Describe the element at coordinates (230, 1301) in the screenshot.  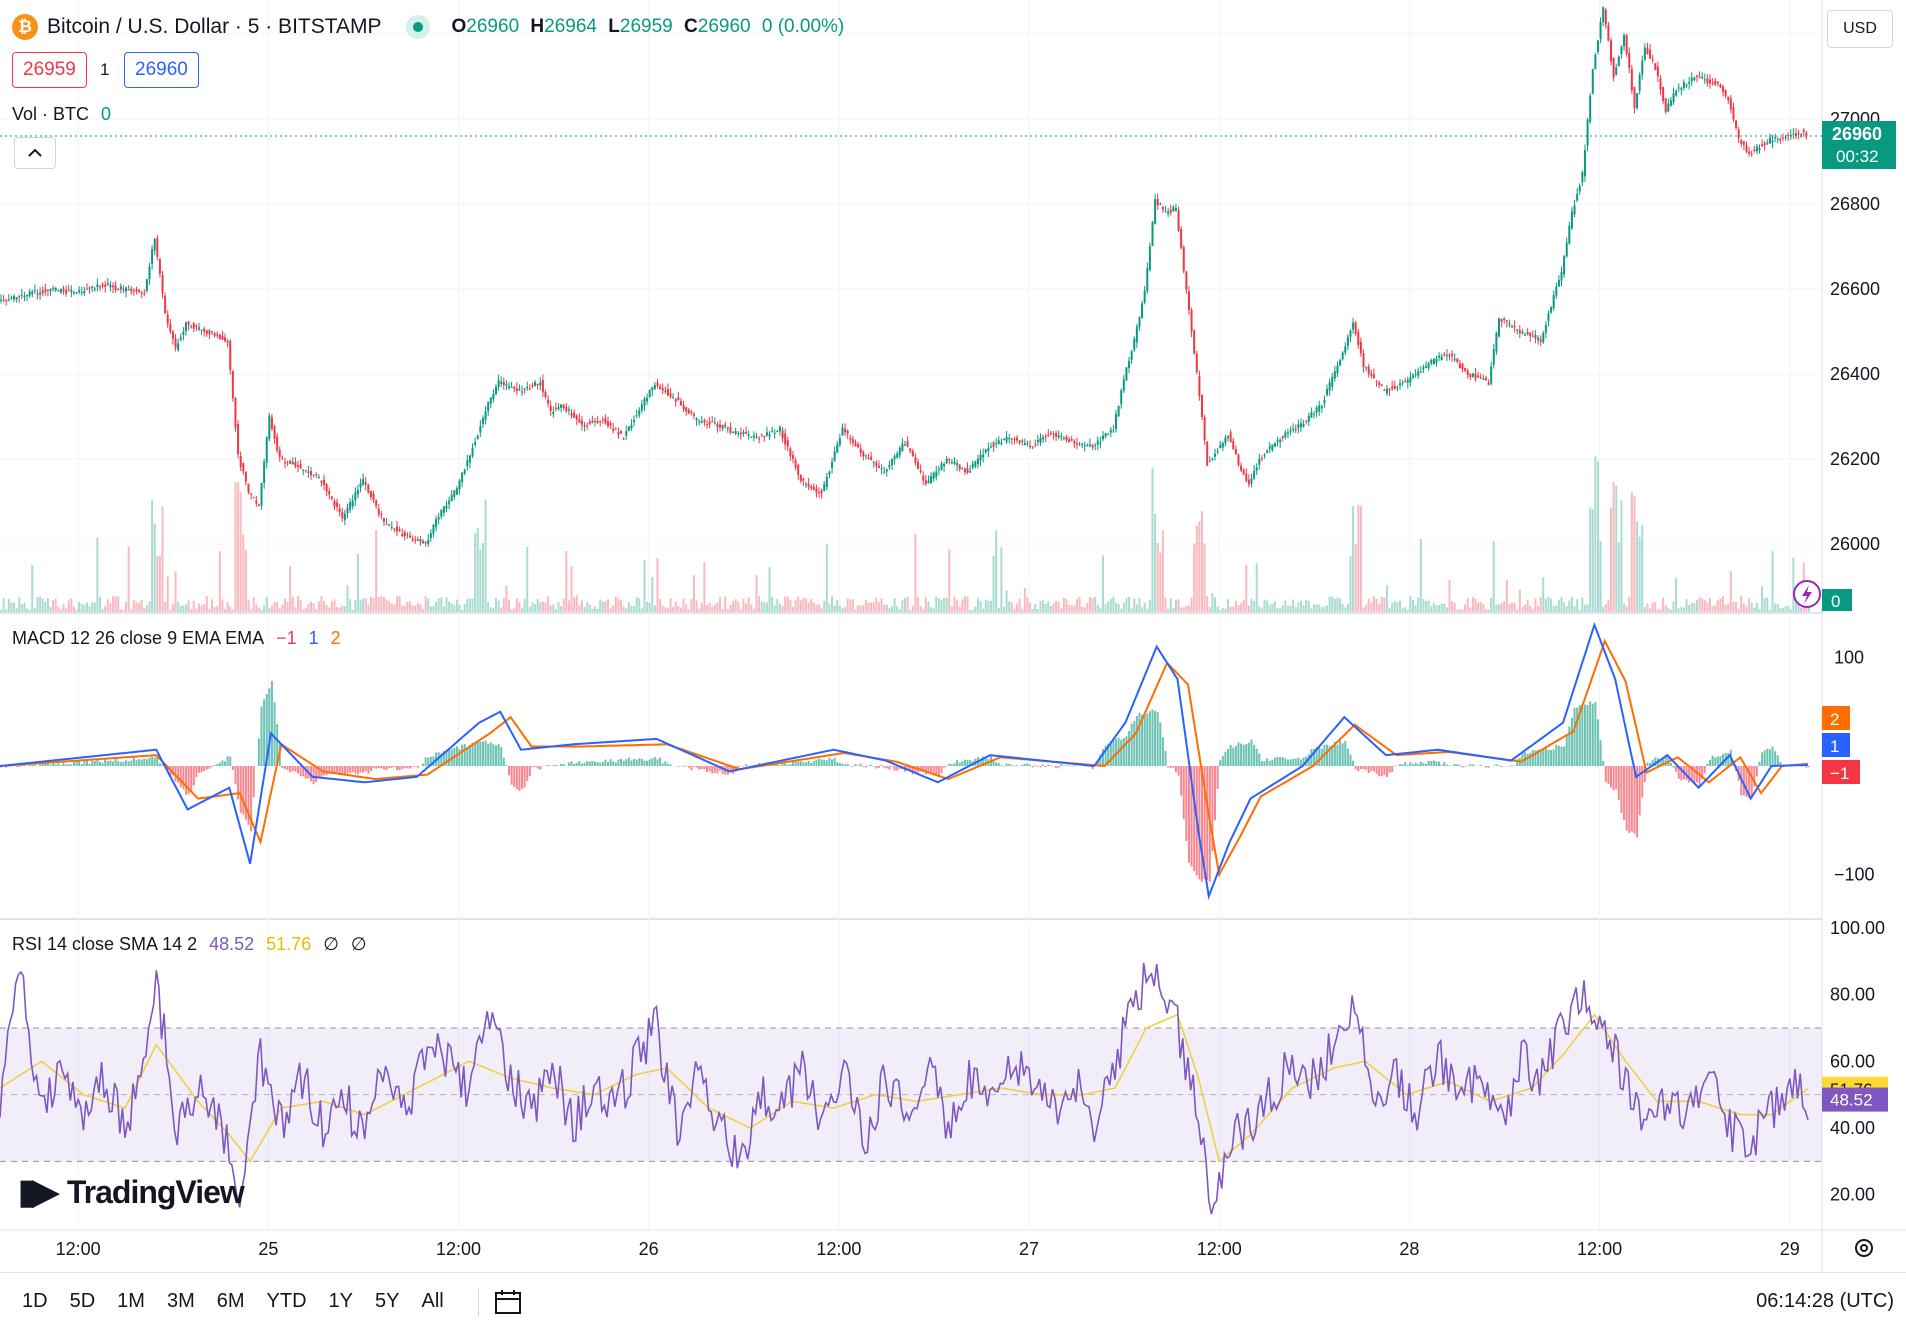
I see `range-button-6m: 6M` at that location.